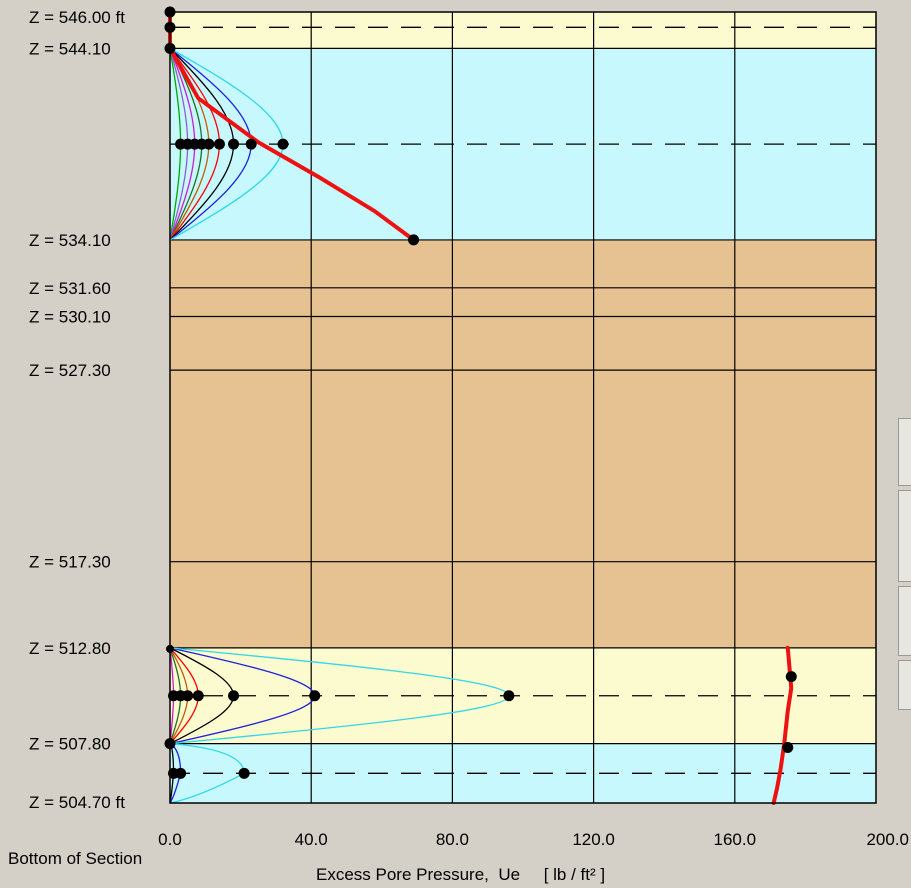 Image resolution: width=911 pixels, height=888 pixels. I want to click on x-axis-label: Excess Pore Pressure, Ue [ lb / ft² ], so click(460, 874).